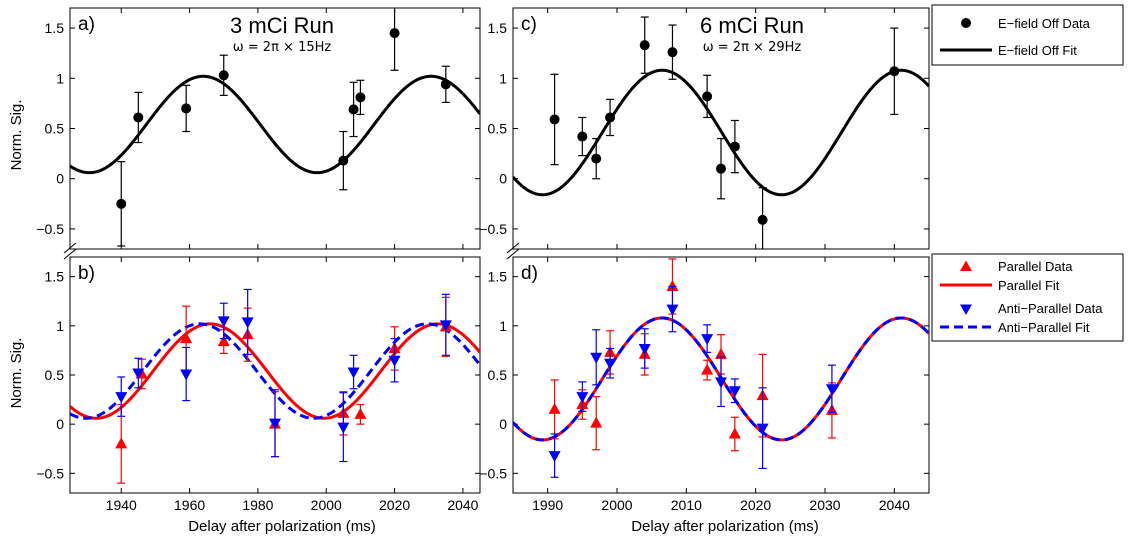 The height and width of the screenshot is (538, 1128). What do you see at coordinates (1044, 23) in the screenshot?
I see `legend-top-data-label: E−field Off Data` at bounding box center [1044, 23].